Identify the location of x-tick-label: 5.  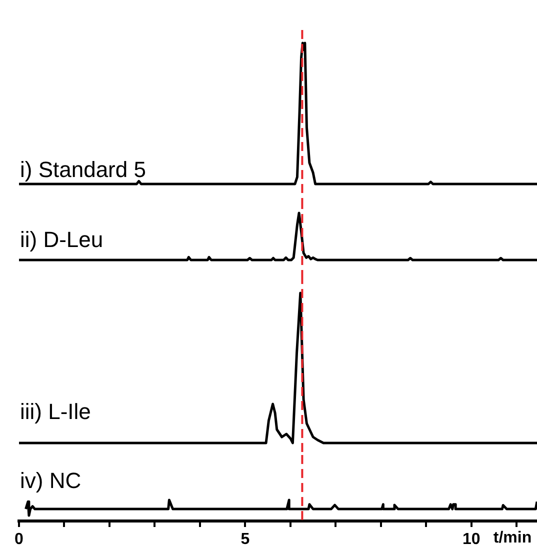
(245, 539).